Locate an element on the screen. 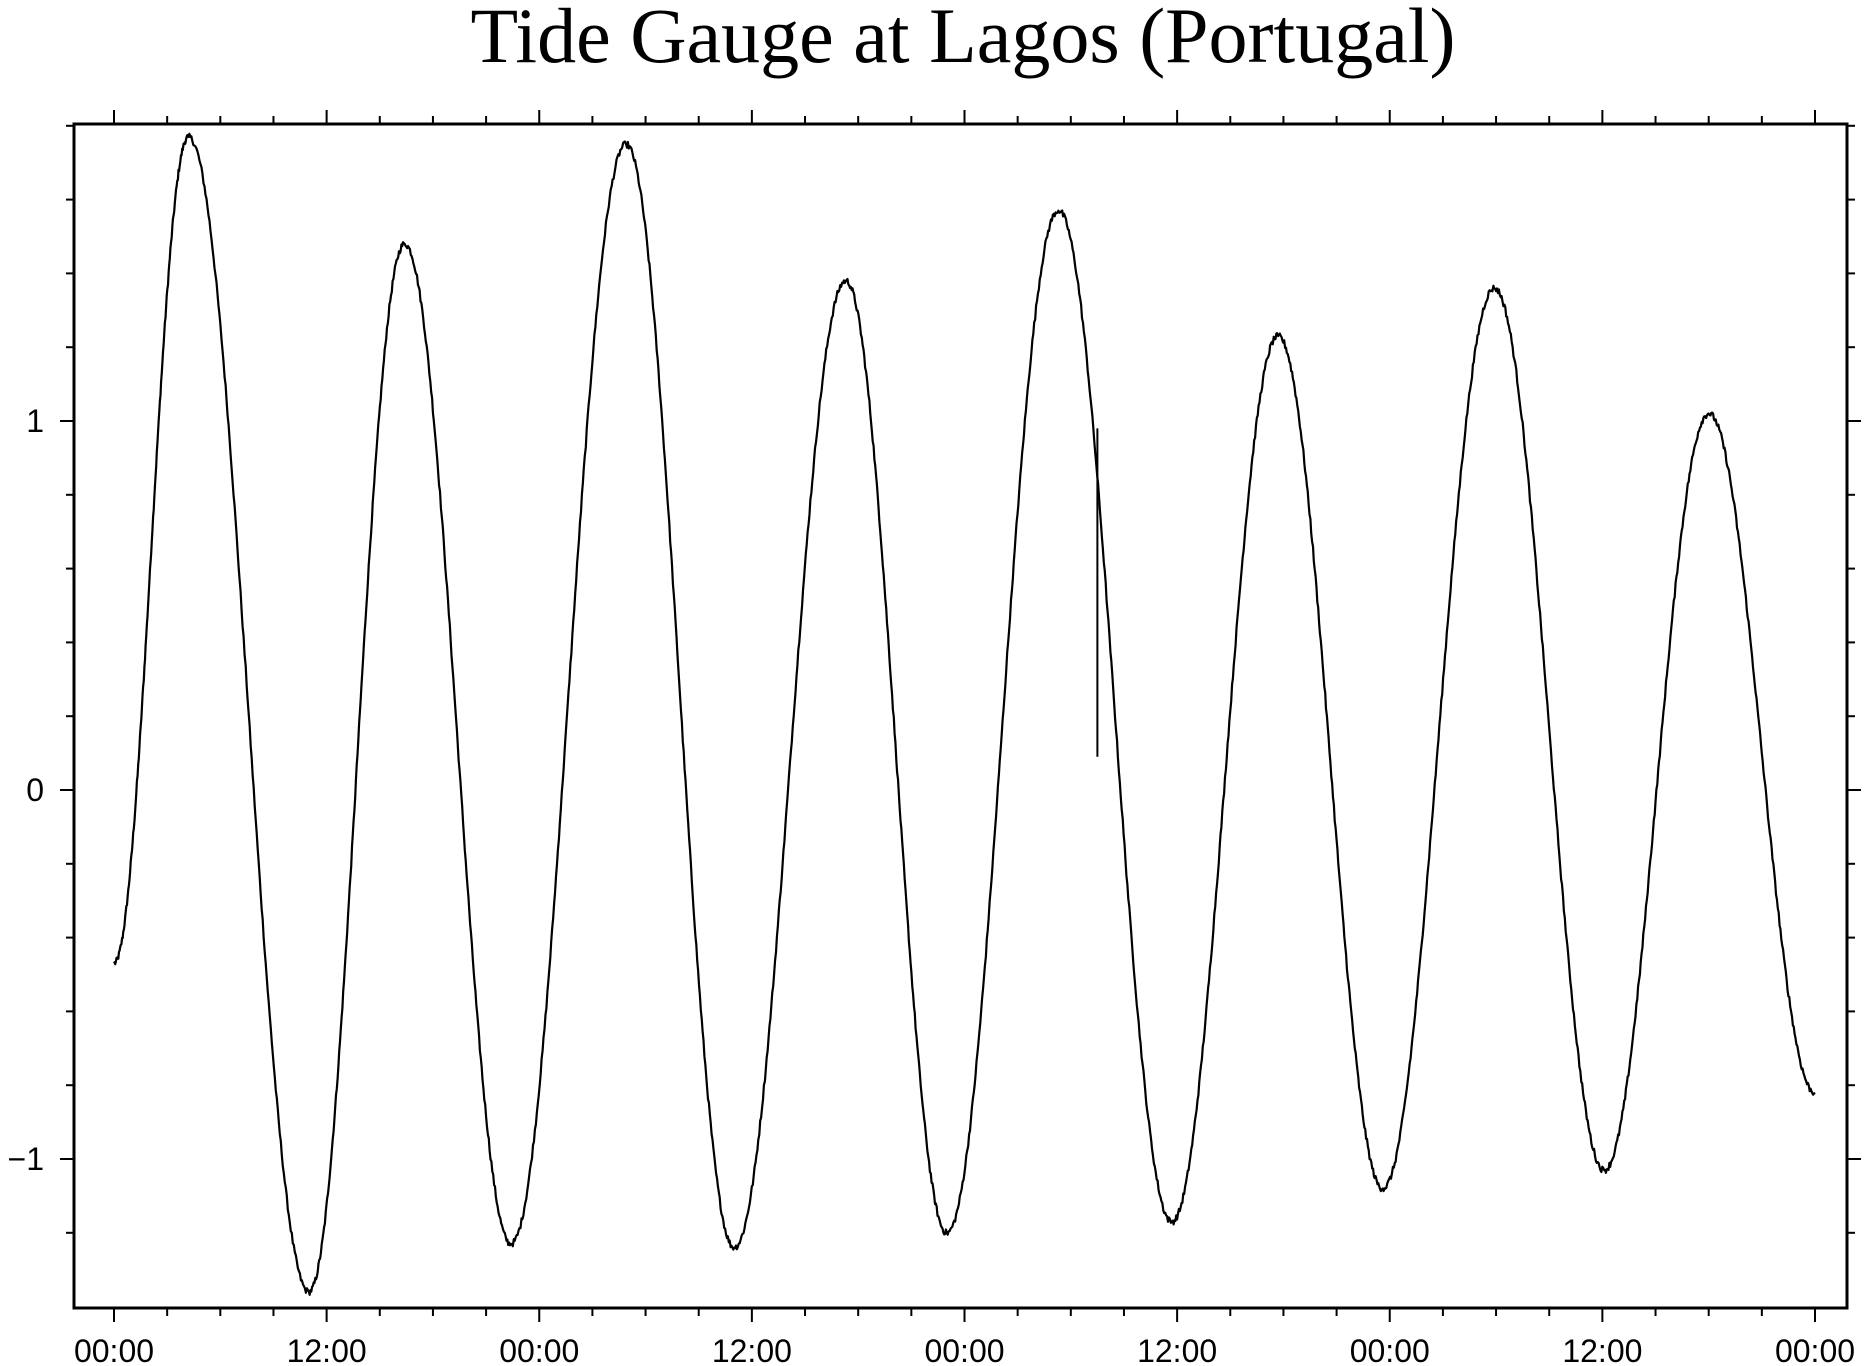  y-tick-label: 1 is located at coordinates (35, 421).